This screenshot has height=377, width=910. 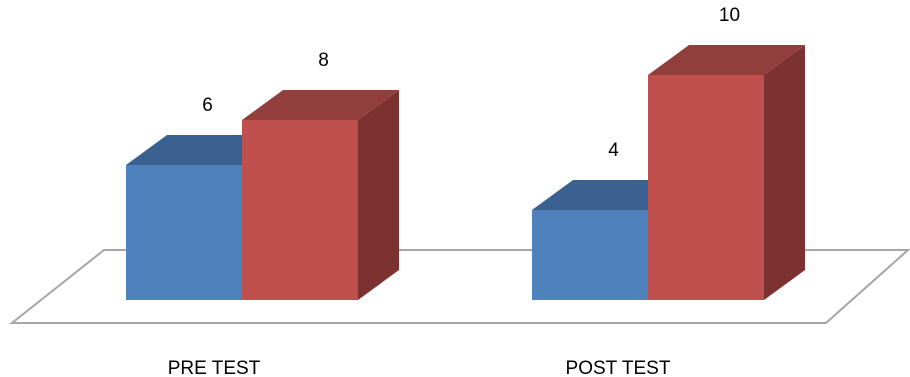 I want to click on data-label: 4, so click(x=613, y=150).